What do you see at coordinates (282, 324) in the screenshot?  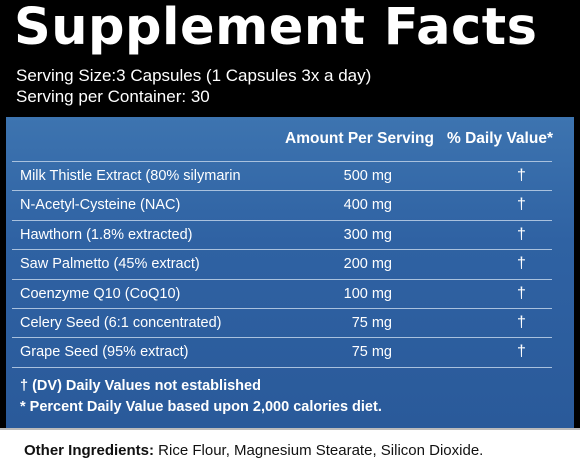 I see `table-row: Celery Seed (6:1 concentrated) 75 mg †` at bounding box center [282, 324].